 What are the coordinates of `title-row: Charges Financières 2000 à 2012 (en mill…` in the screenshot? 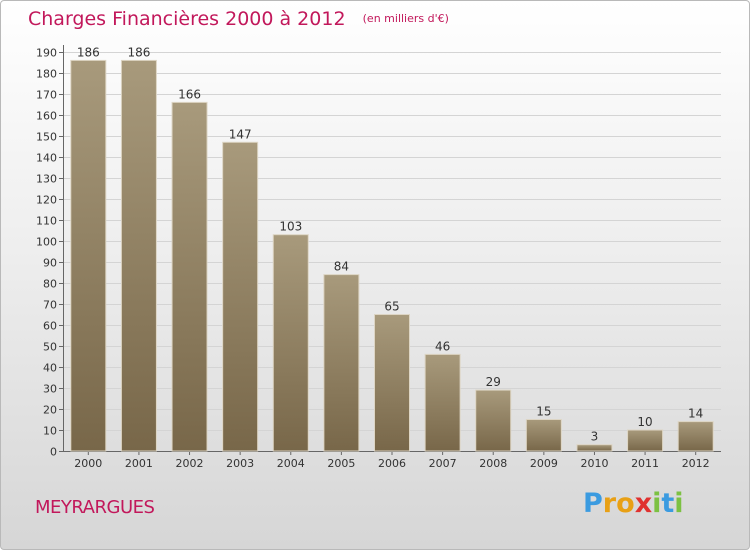 It's located at (238, 19).